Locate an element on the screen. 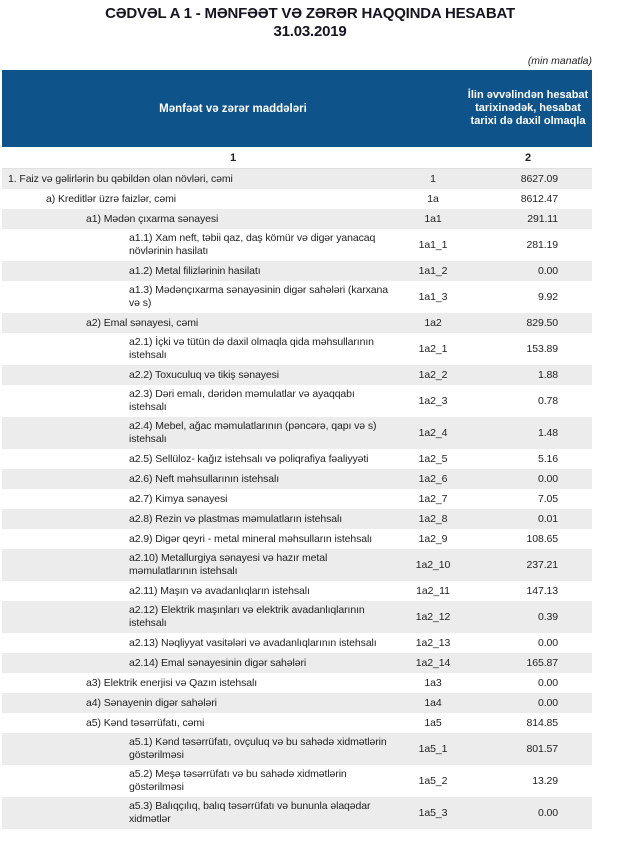  row-value: 5.16 is located at coordinates (547, 458).